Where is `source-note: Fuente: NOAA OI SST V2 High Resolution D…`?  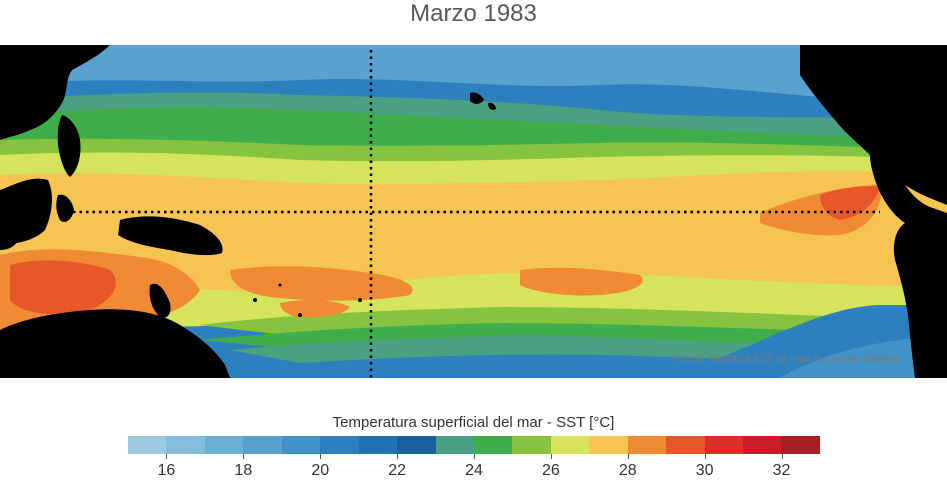
source-note: Fuente: NOAA OI SST V2 High Resolution D… is located at coordinates (786, 359).